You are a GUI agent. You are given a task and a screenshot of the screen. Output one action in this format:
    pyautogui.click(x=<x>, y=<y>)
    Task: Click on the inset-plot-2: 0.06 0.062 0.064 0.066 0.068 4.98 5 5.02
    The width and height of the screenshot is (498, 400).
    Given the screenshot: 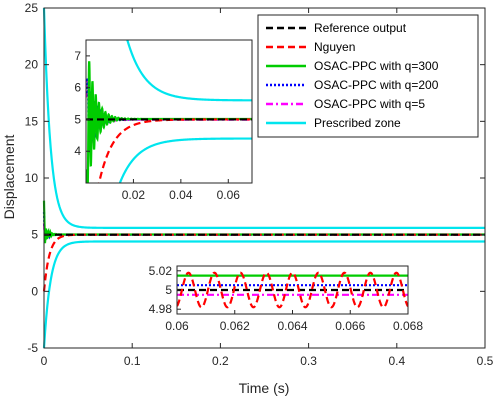 What is the action you would take?
    pyautogui.click(x=286, y=298)
    